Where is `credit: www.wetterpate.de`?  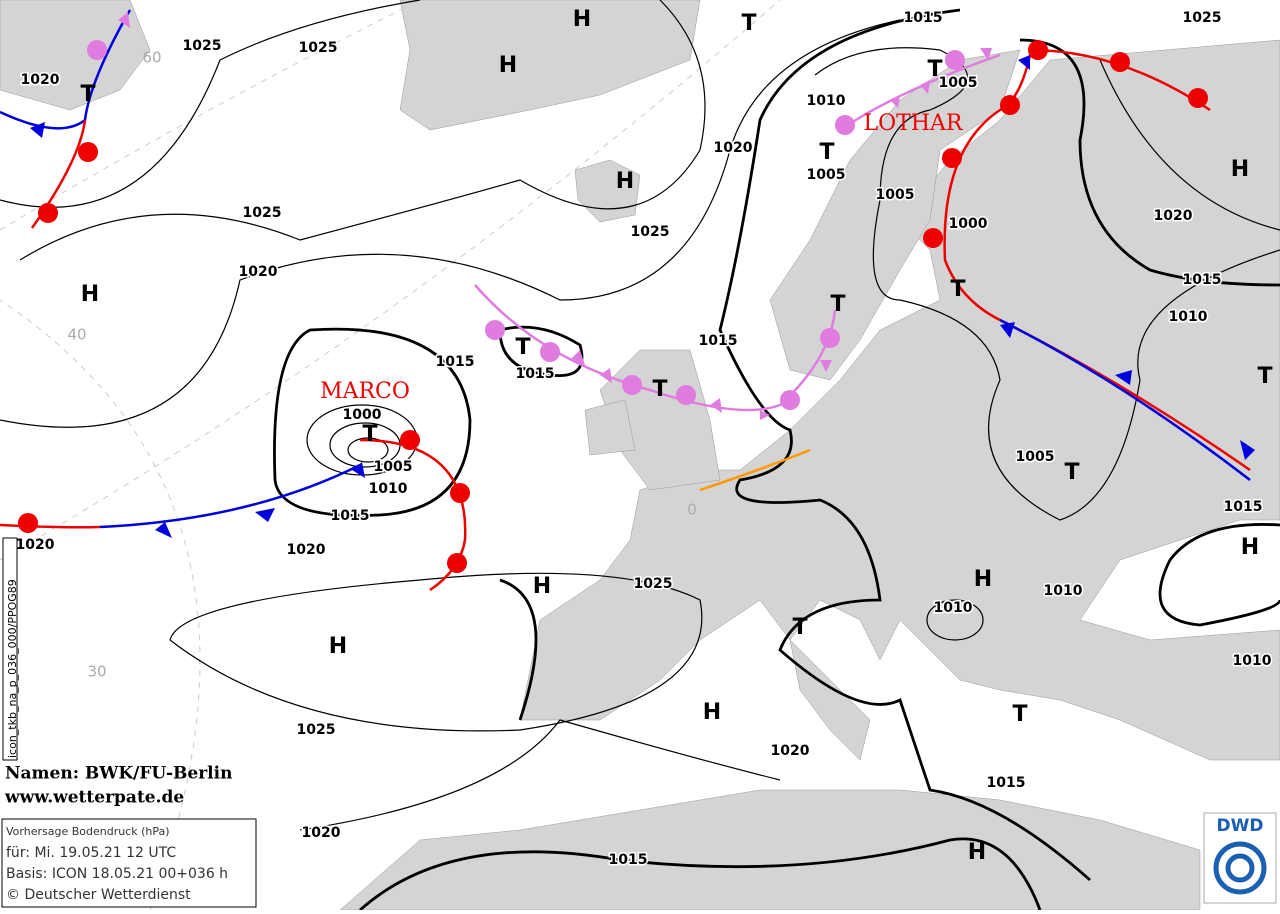
credit: www.wetterpate.de is located at coordinates (94, 798).